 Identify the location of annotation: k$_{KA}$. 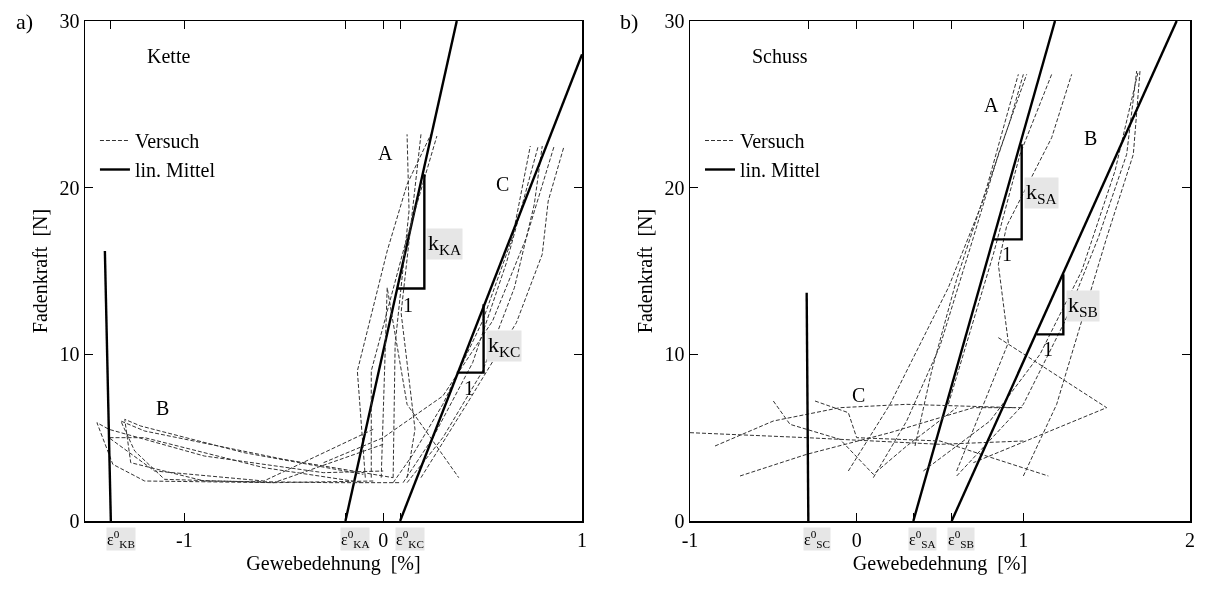
(445, 244).